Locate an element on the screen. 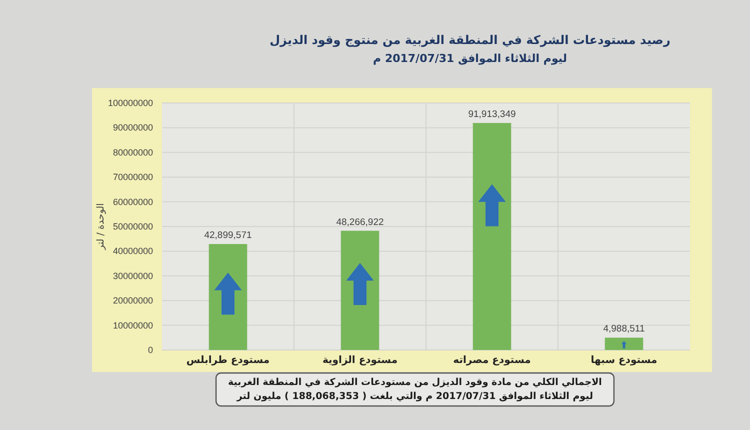 This screenshot has height=430, width=750. chart-title: رصيد مستودعات الشركة في المنطقة الغربية من منتوج وقود الديزل is located at coordinates (470, 40).